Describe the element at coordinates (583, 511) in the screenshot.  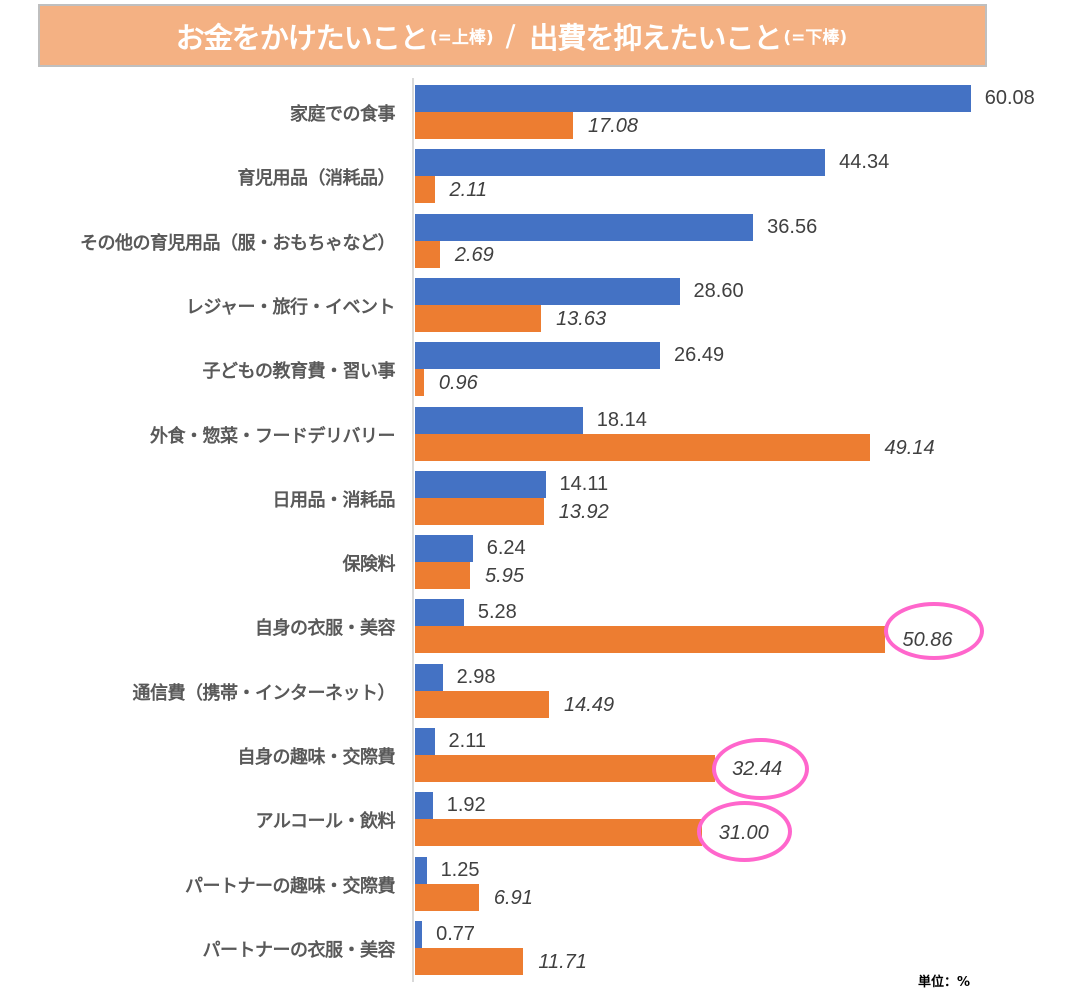
I see `value-label-cut-back: 13.92` at that location.